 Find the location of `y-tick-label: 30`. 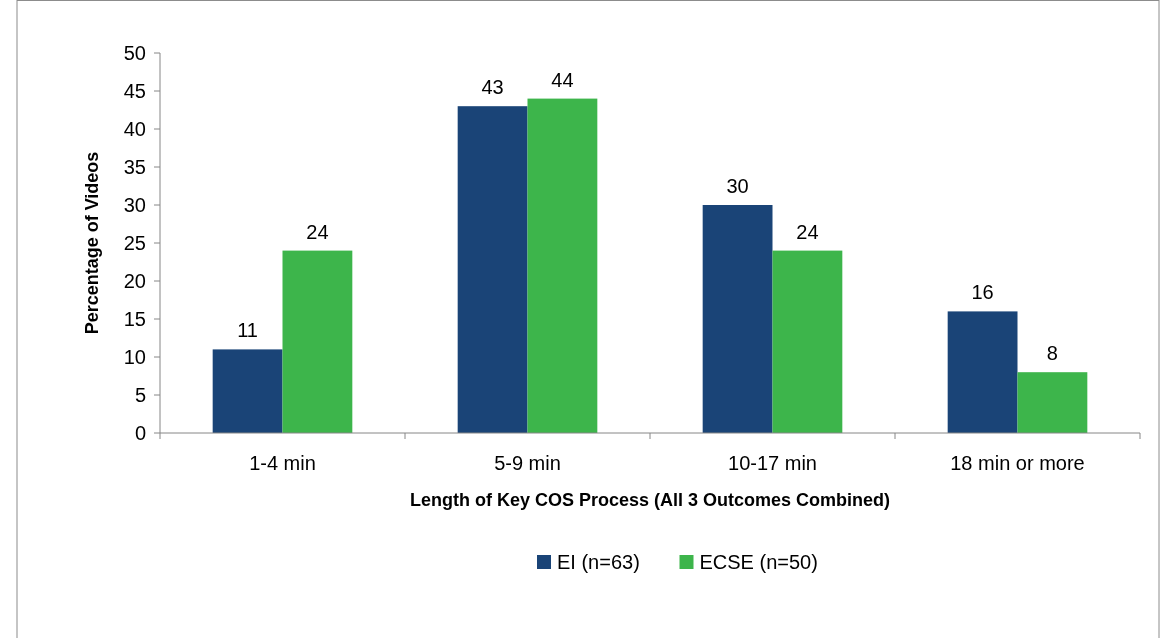

y-tick-label: 30 is located at coordinates (134, 205).